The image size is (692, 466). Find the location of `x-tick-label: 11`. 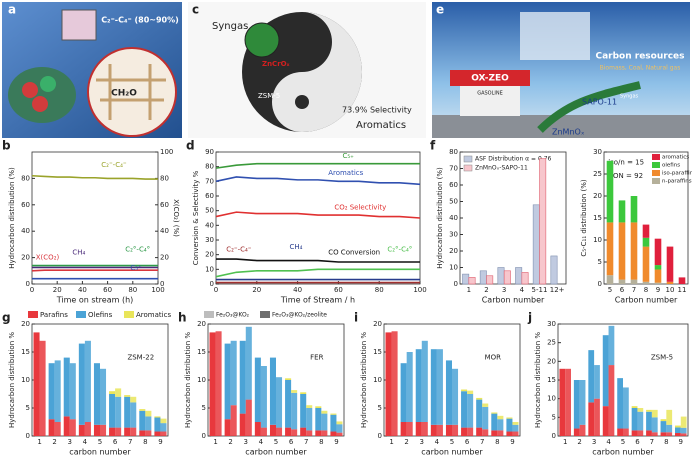

x-tick-label: 11 is located at coordinates (682, 290).